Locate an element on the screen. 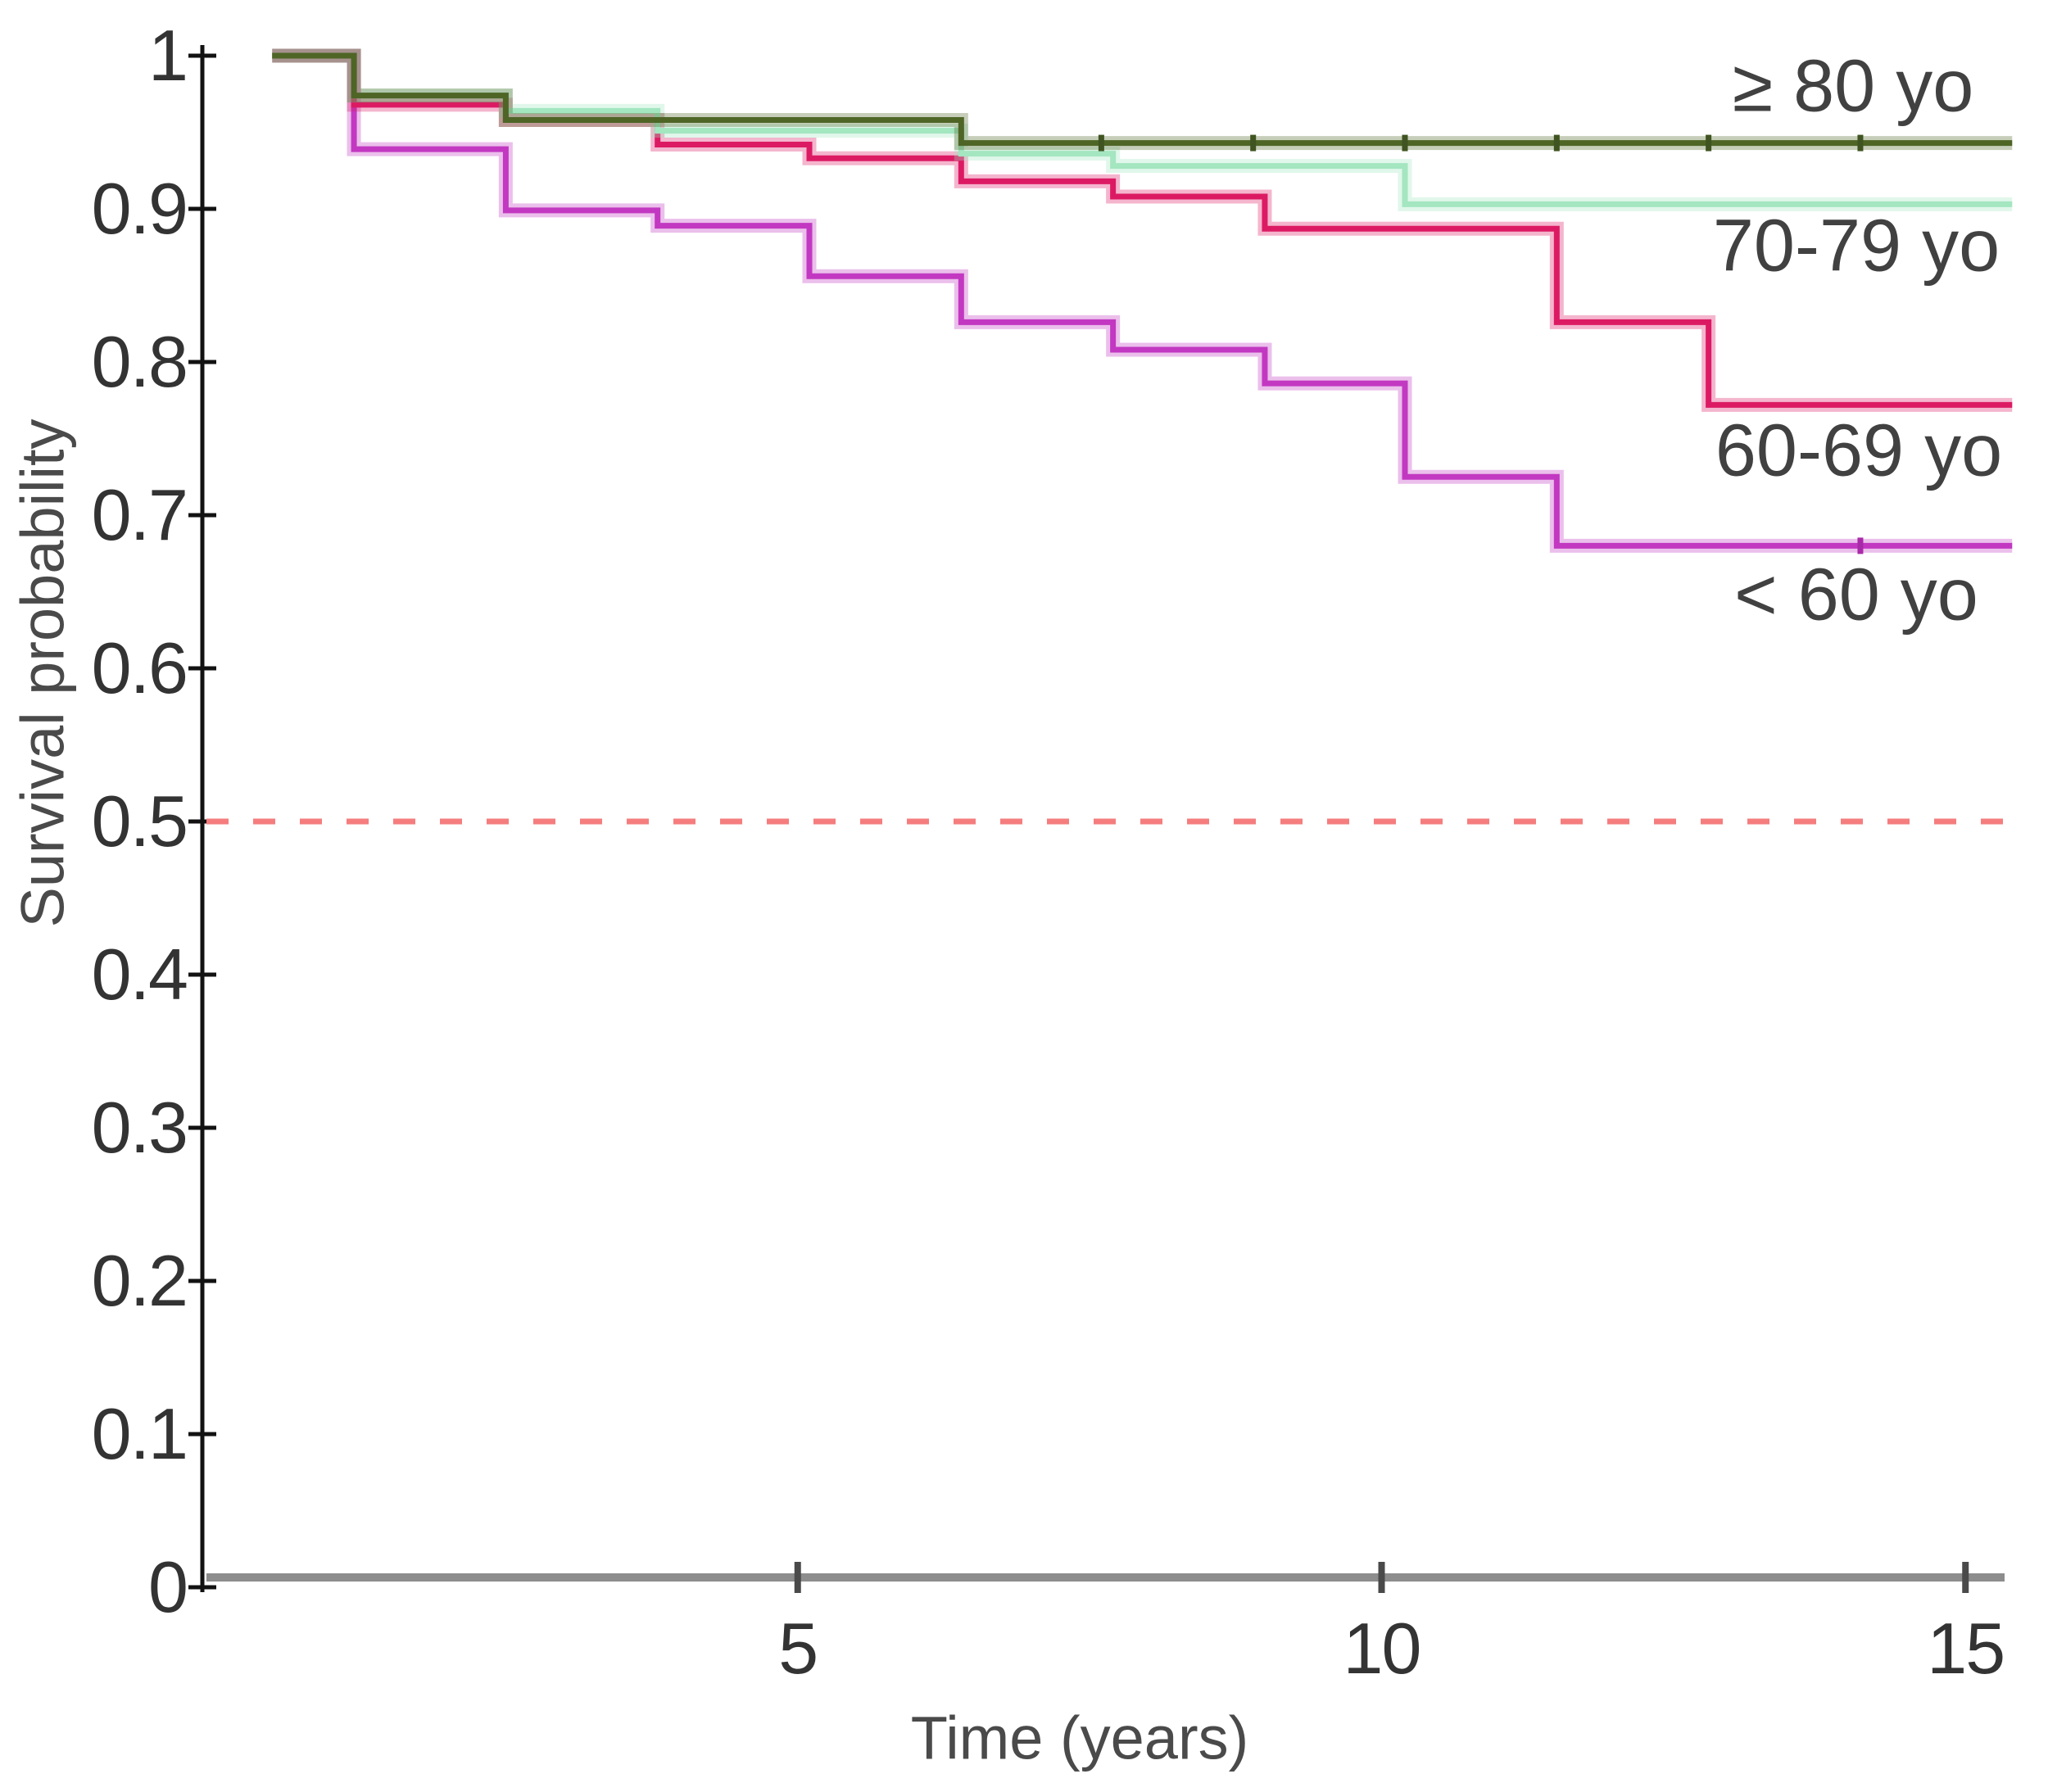 The image size is (2048, 1792). y-tick-label-0.9: 0.9 is located at coordinates (139, 208).